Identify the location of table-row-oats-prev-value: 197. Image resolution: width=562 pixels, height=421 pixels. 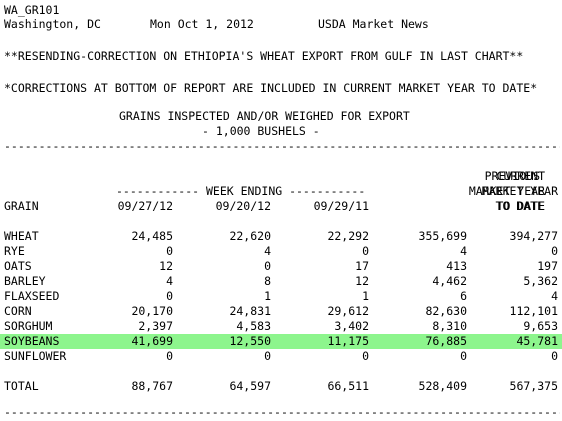
(547, 266).